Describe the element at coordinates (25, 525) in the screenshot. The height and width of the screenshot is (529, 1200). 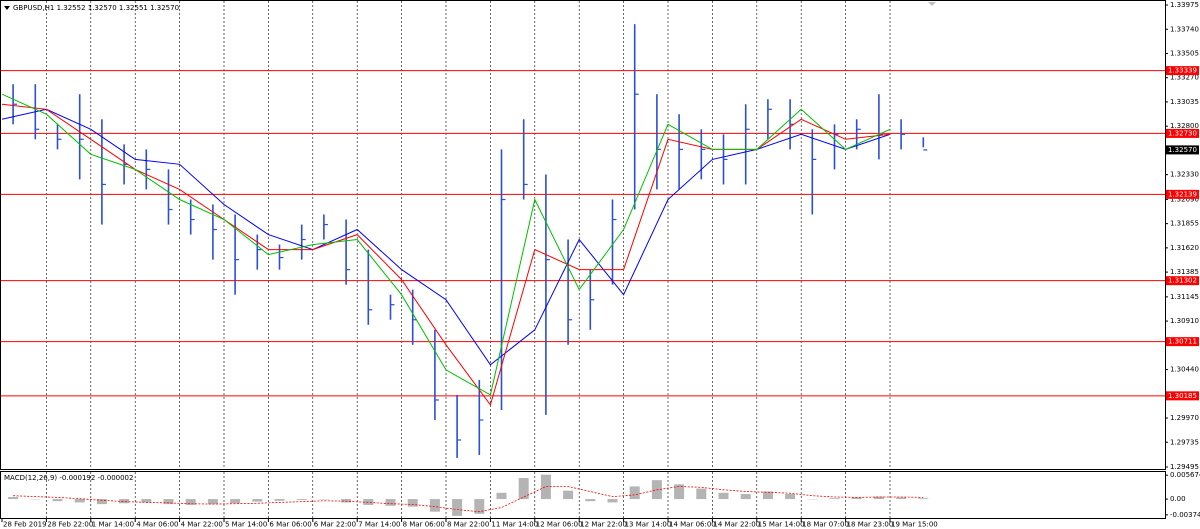
I see `x-tick-label: 28 Feb 2019` at that location.